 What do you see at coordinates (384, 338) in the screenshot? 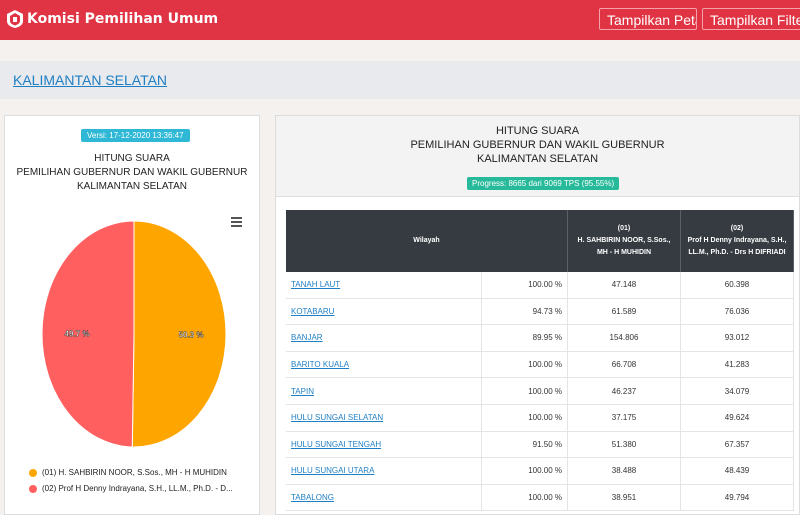
I see `region-cell: BANJAR` at bounding box center [384, 338].